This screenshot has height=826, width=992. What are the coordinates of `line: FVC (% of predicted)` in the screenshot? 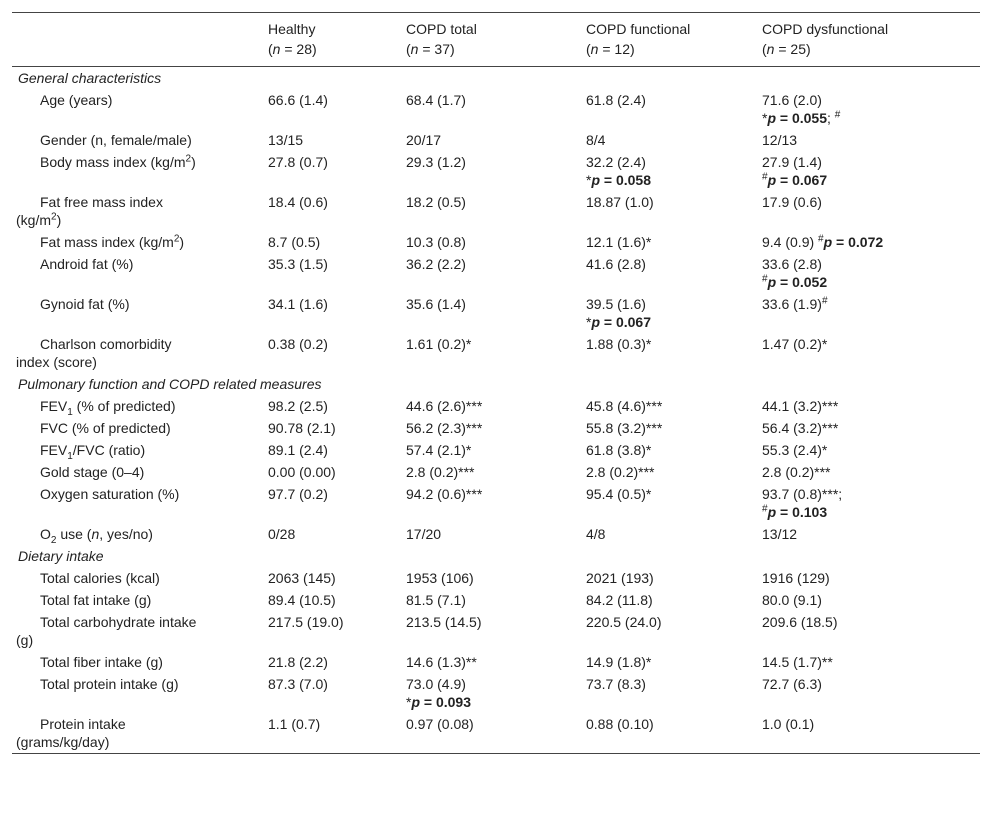 It's located at (138, 428).